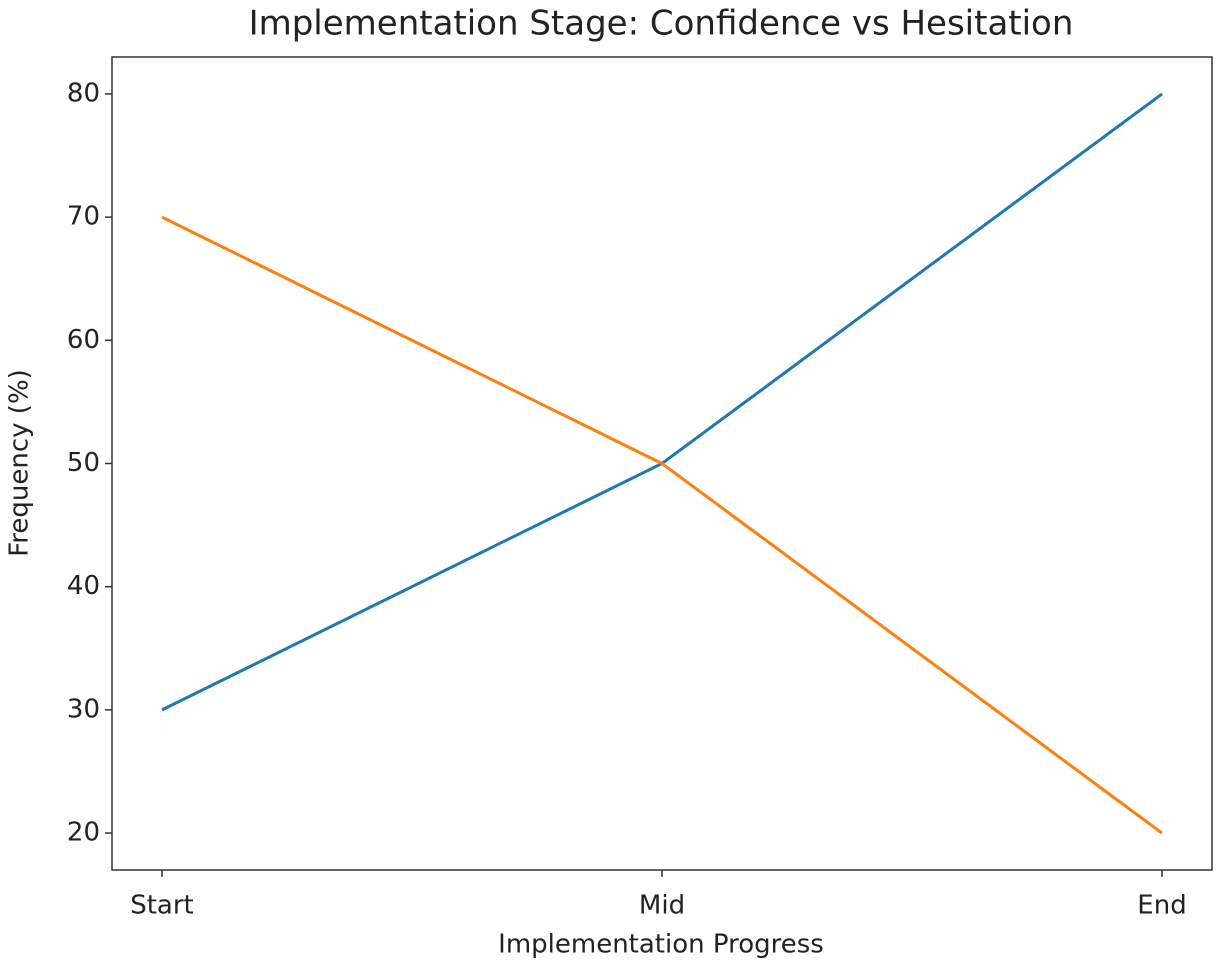 The image size is (1221, 966). I want to click on y-tick-label: 40, so click(83, 586).